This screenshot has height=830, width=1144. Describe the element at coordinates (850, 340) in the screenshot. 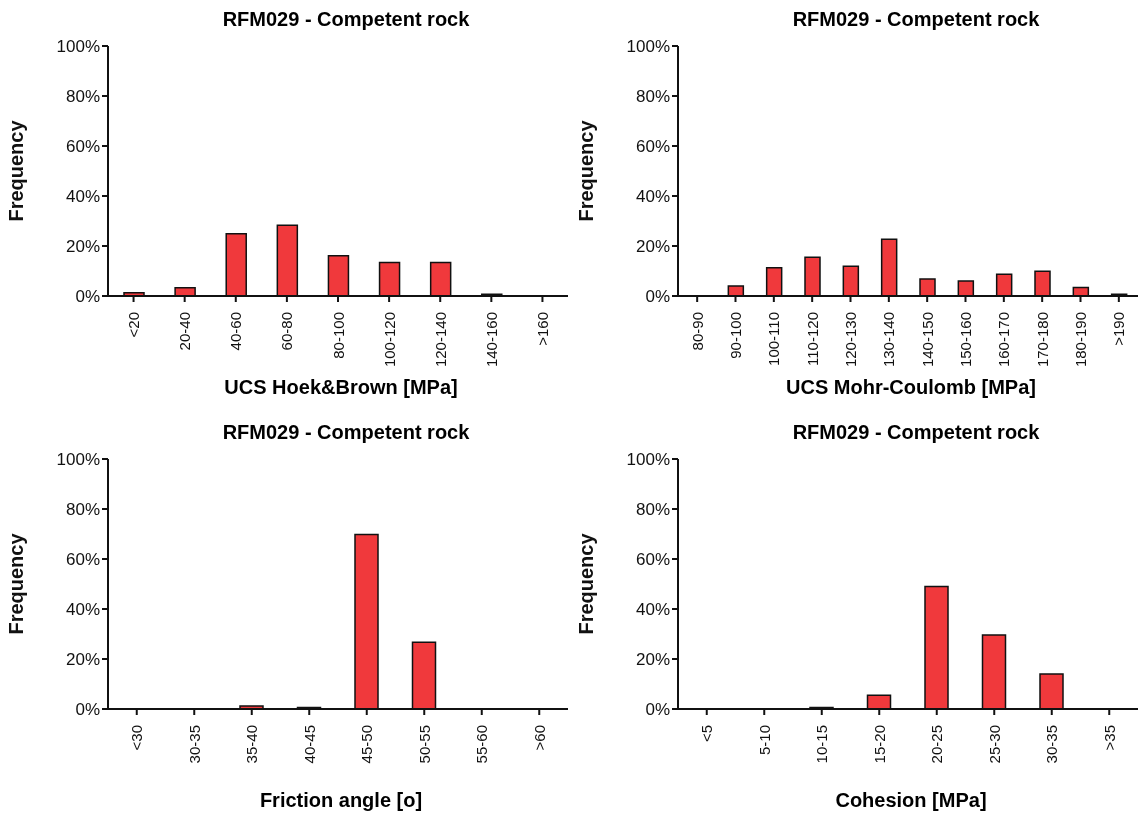

I see `x-tick-label: 120-130` at that location.